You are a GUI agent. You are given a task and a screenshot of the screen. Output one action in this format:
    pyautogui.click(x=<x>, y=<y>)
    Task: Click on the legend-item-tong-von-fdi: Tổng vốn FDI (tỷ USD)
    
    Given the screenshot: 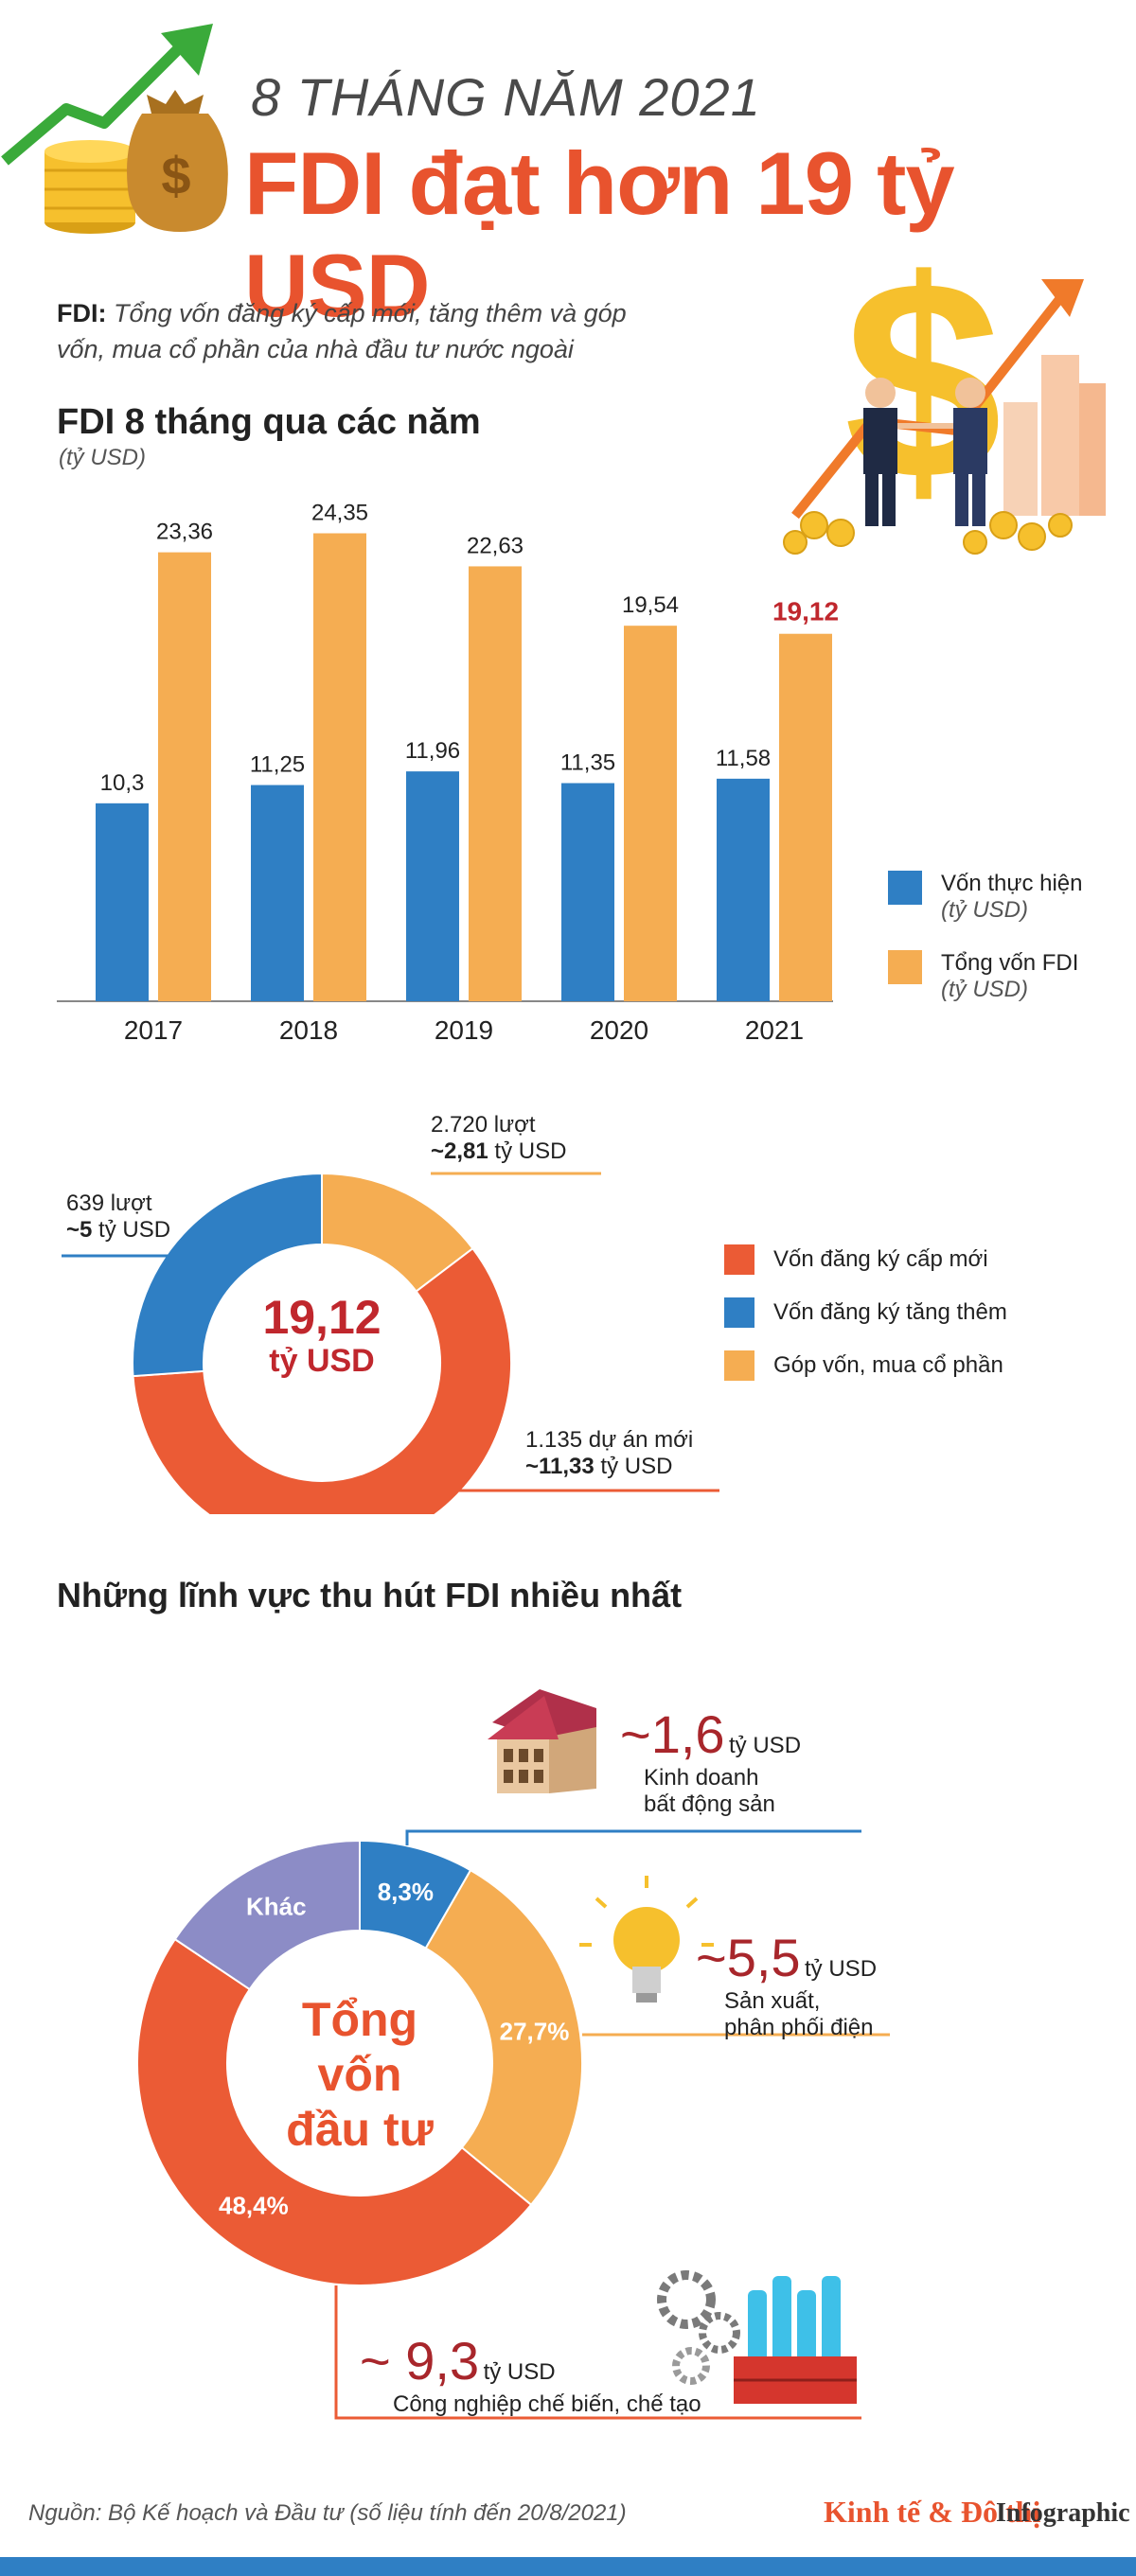 What is the action you would take?
    pyautogui.click(x=1006, y=976)
    